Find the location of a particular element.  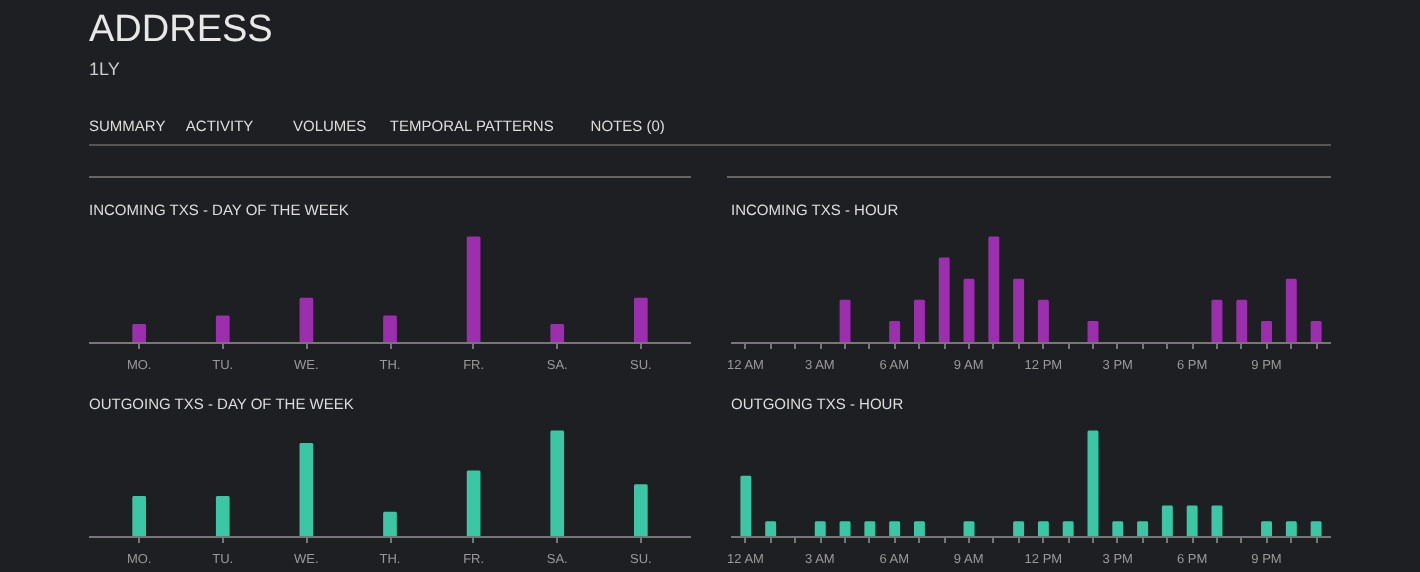

text: ADDRESS is located at coordinates (181, 30).